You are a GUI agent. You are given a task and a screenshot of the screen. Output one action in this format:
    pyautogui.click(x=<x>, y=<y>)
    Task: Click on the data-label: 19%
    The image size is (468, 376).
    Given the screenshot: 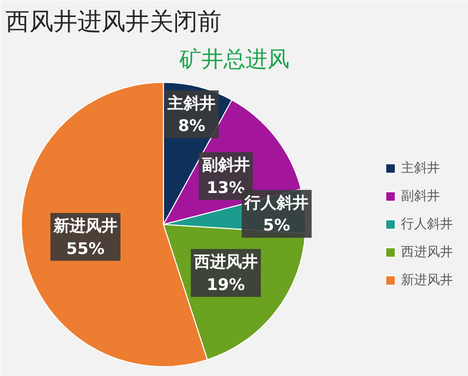 What is the action you would take?
    pyautogui.click(x=225, y=284)
    